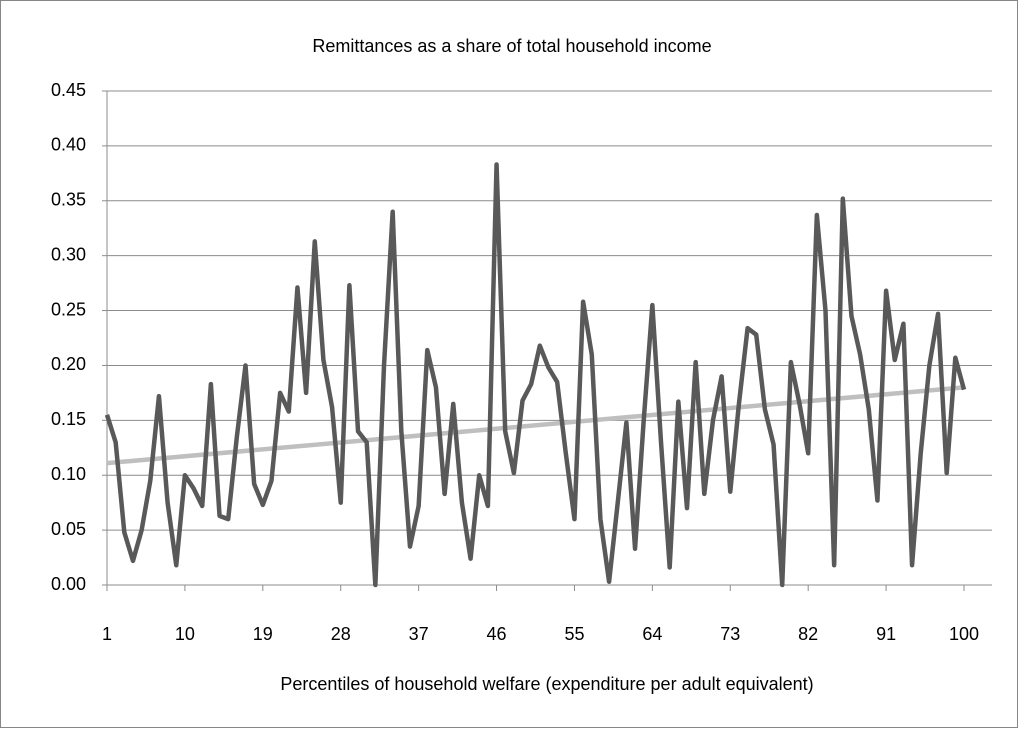 Image resolution: width=1018 pixels, height=733 pixels. Describe the element at coordinates (185, 634) in the screenshot. I see `x-tick-label: 10` at that location.